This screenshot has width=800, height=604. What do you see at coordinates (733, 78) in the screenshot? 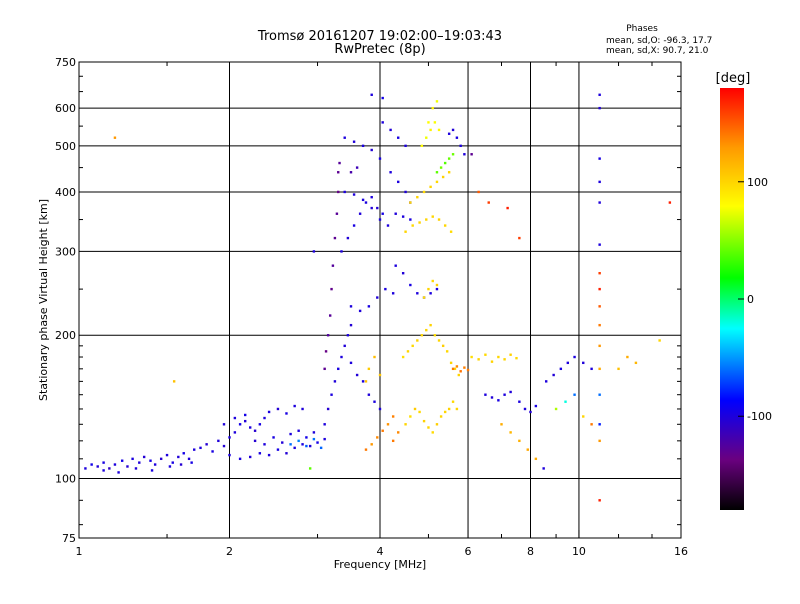
I see `colorbar-label: [deg]` at bounding box center [733, 78].